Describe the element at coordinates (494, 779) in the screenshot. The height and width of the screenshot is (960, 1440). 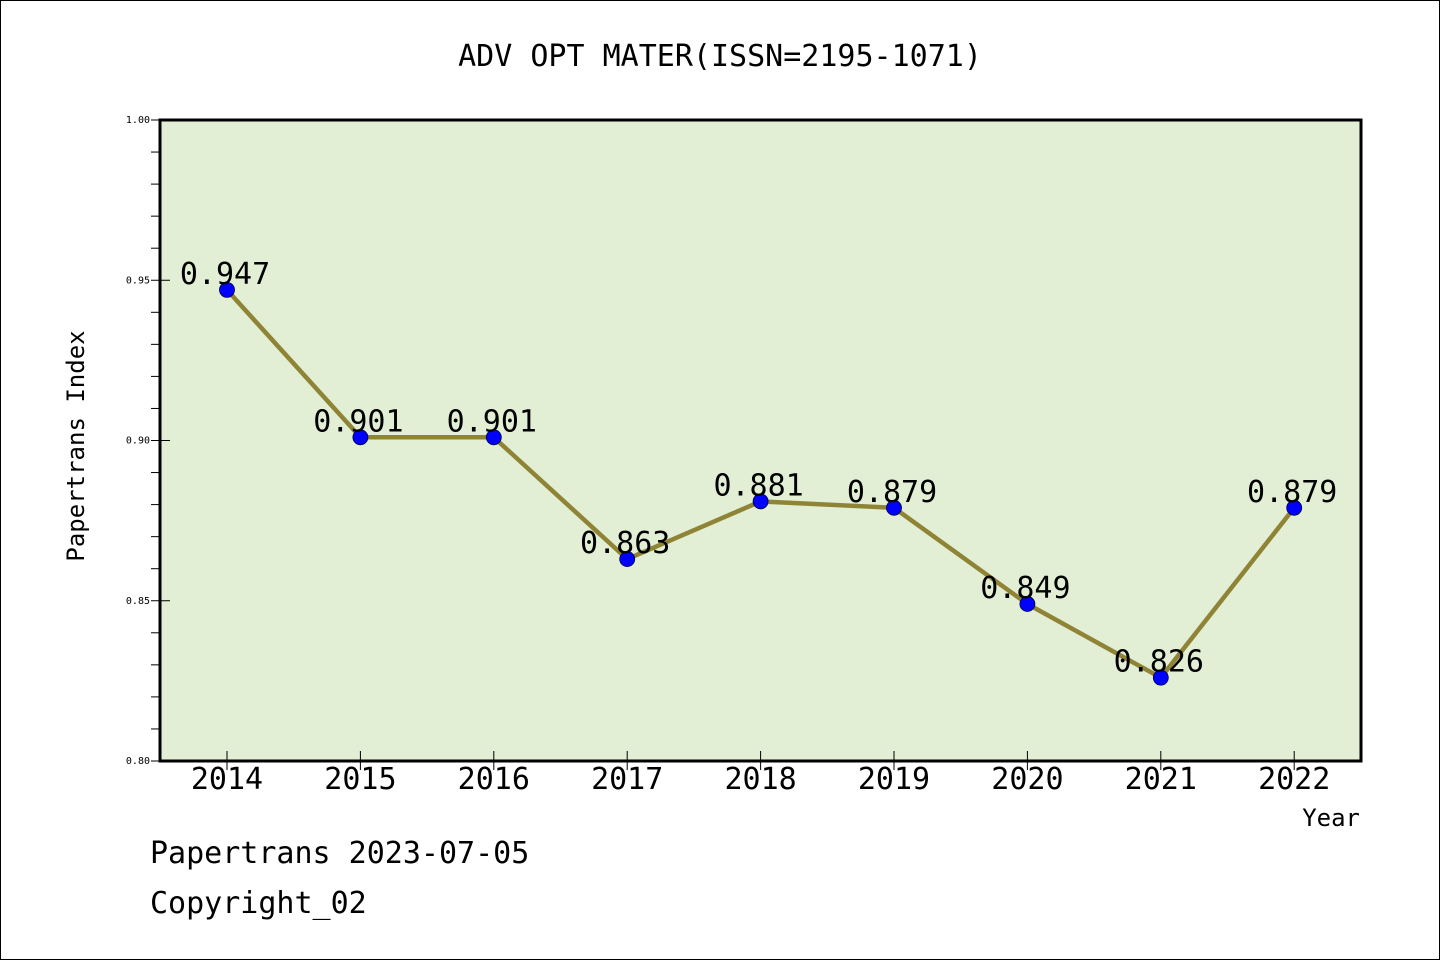
I see `x-tick-label: 2016` at that location.